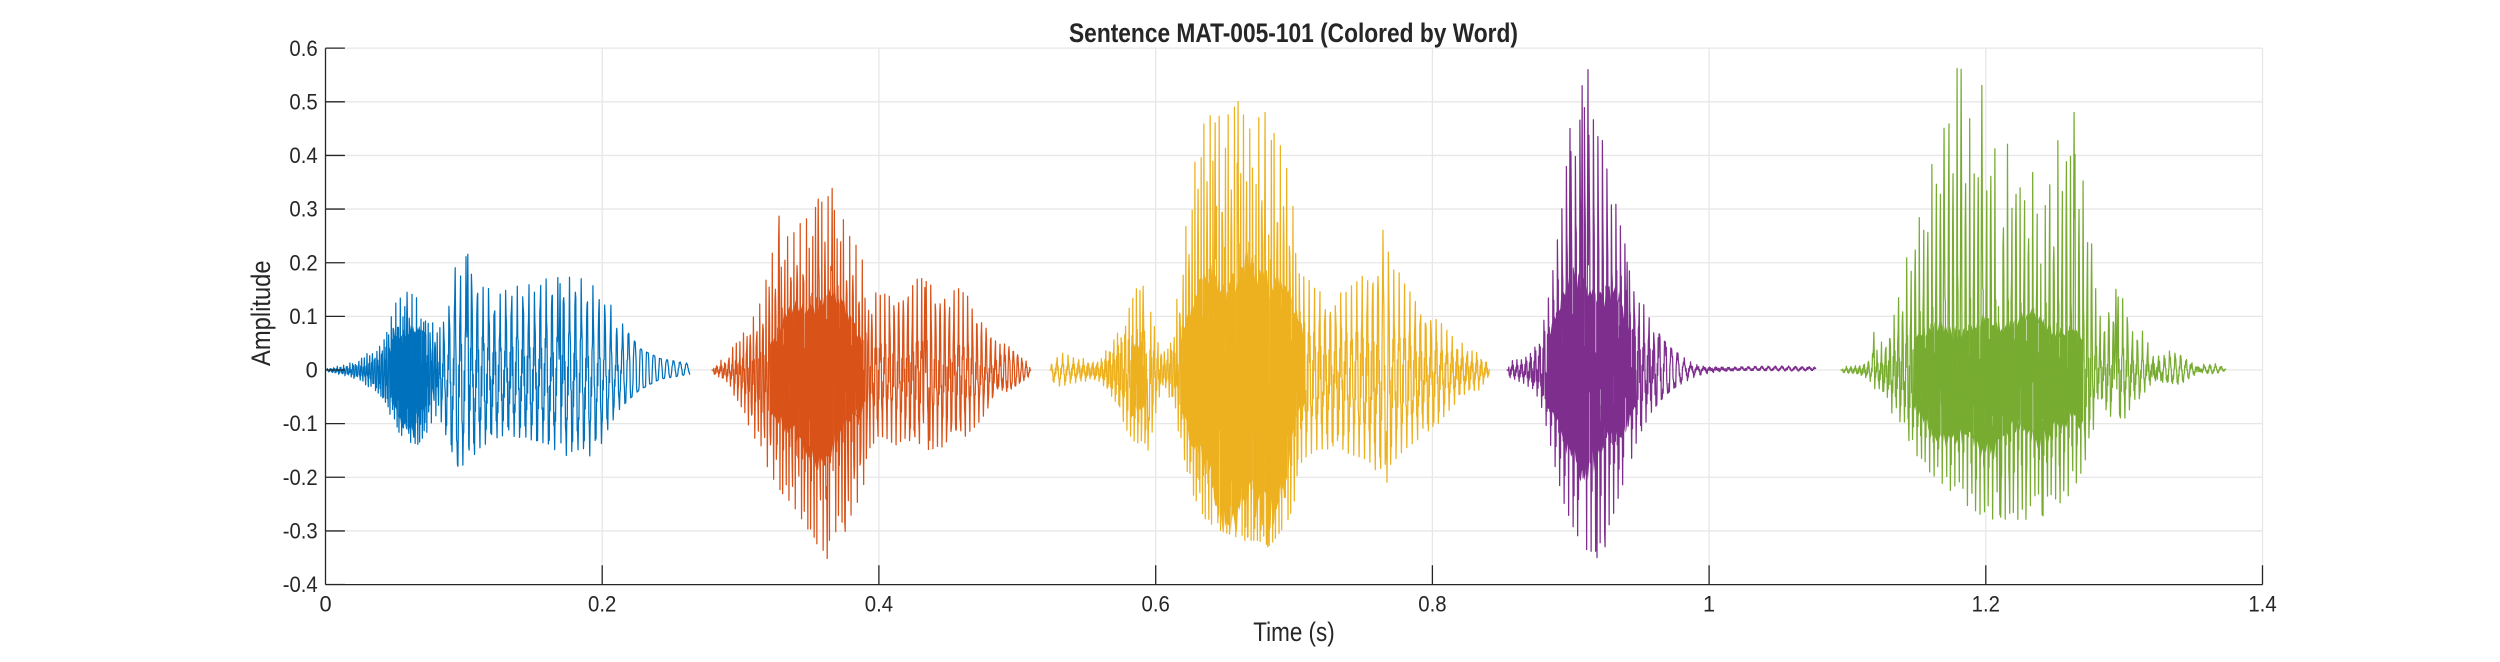 This screenshot has height=662, width=2500. What do you see at coordinates (300, 531) in the screenshot?
I see `svg-text: -0.3` at bounding box center [300, 531].